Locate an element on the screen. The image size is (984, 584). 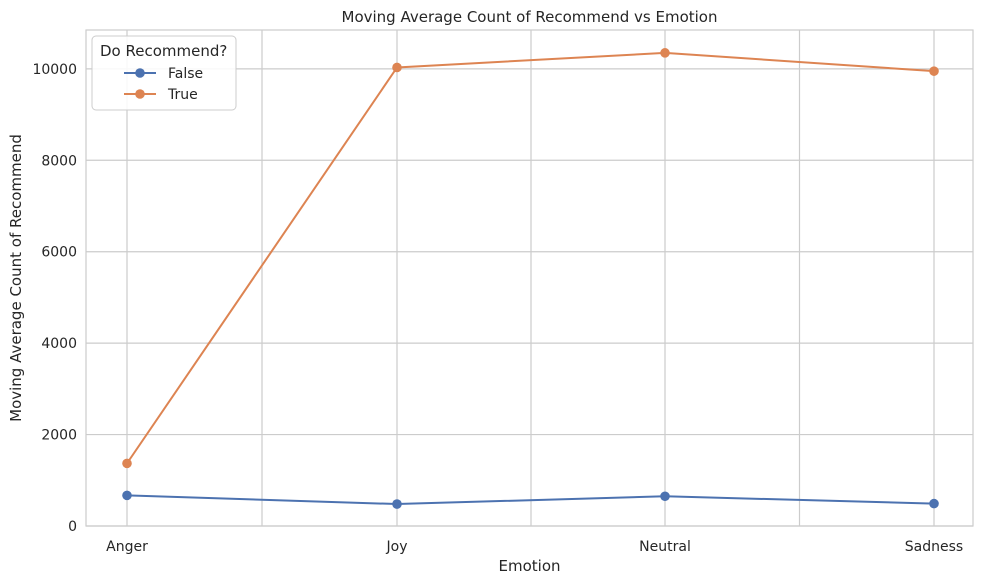
y-tick-label: 4000 is located at coordinates (59, 344).